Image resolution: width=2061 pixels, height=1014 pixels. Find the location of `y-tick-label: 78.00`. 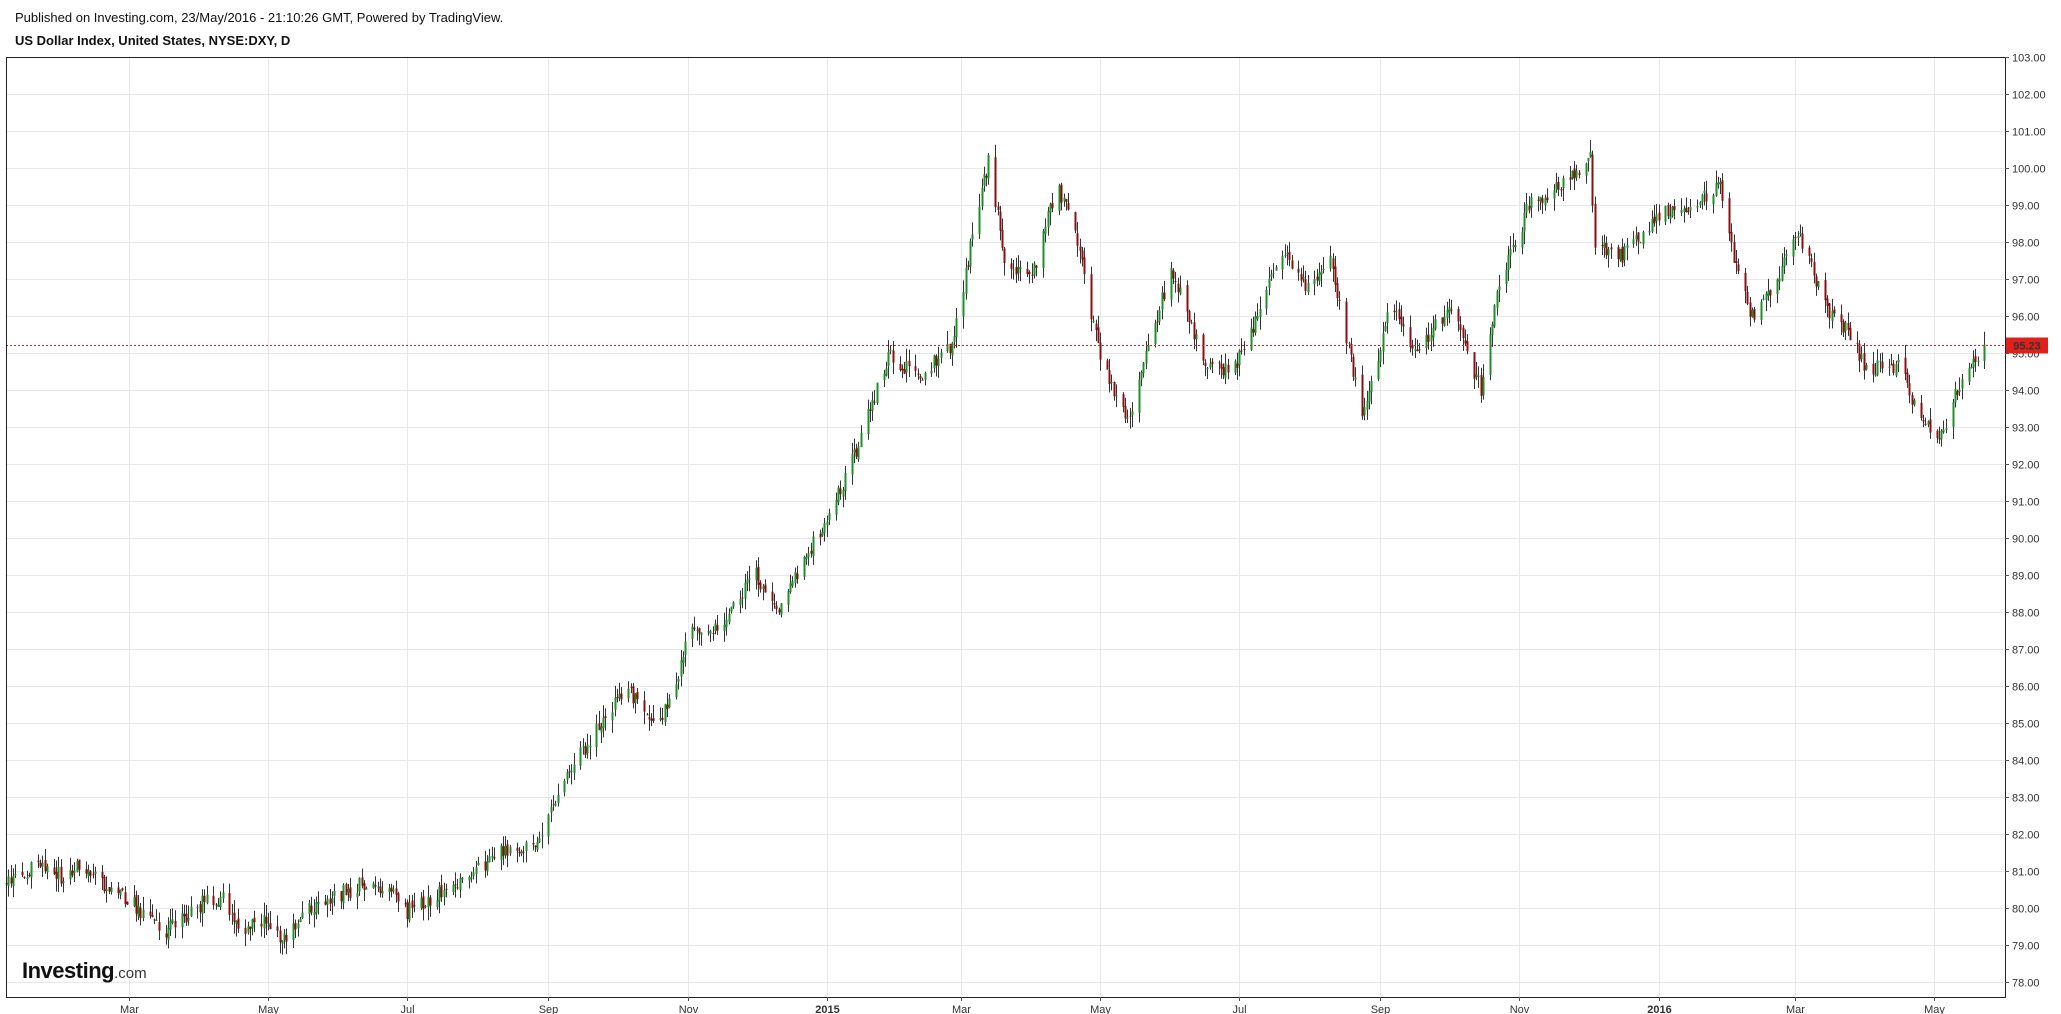

y-tick-label: 78.00 is located at coordinates (2026, 984).